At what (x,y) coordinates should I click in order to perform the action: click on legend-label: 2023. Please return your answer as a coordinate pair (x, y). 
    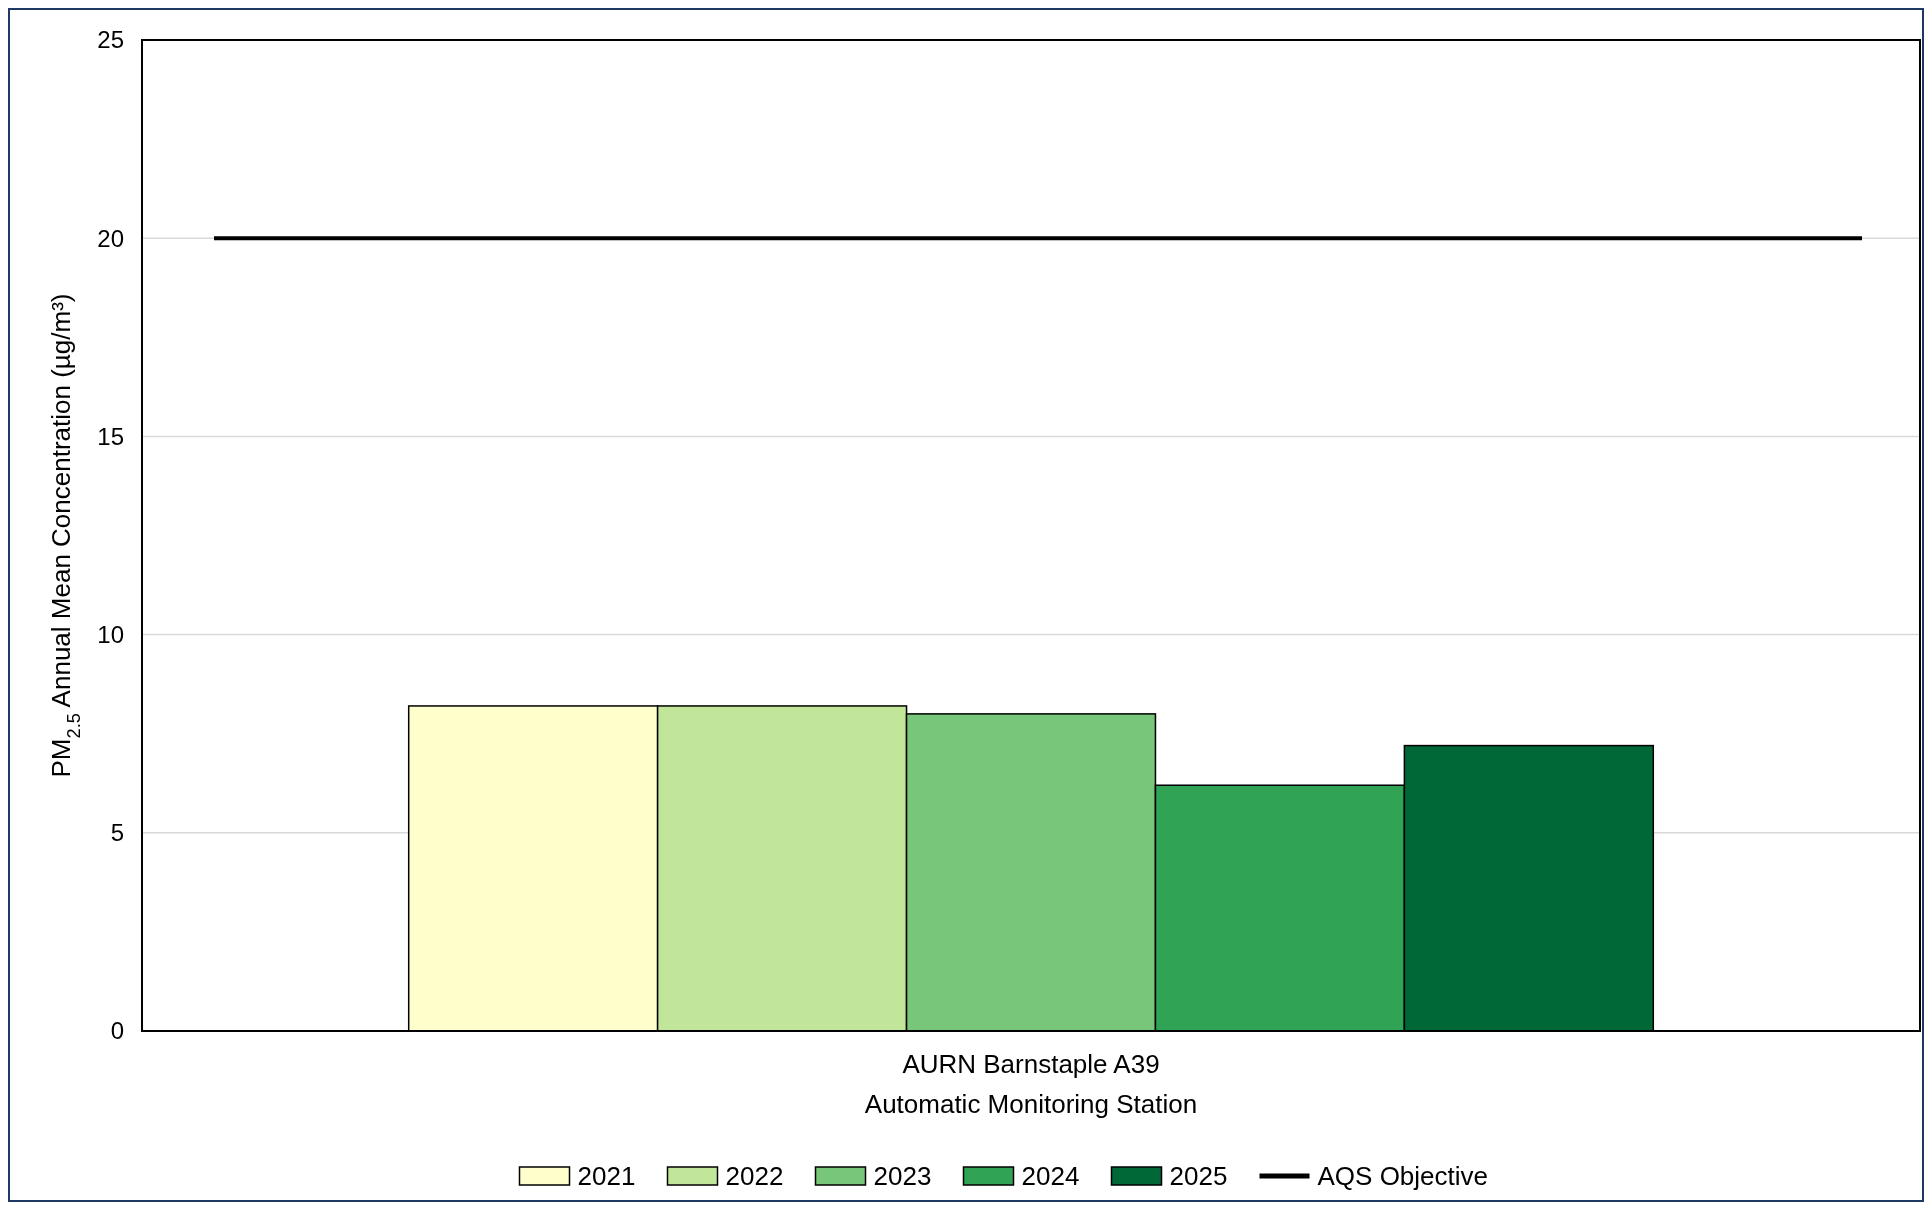
    Looking at the image, I should click on (902, 1176).